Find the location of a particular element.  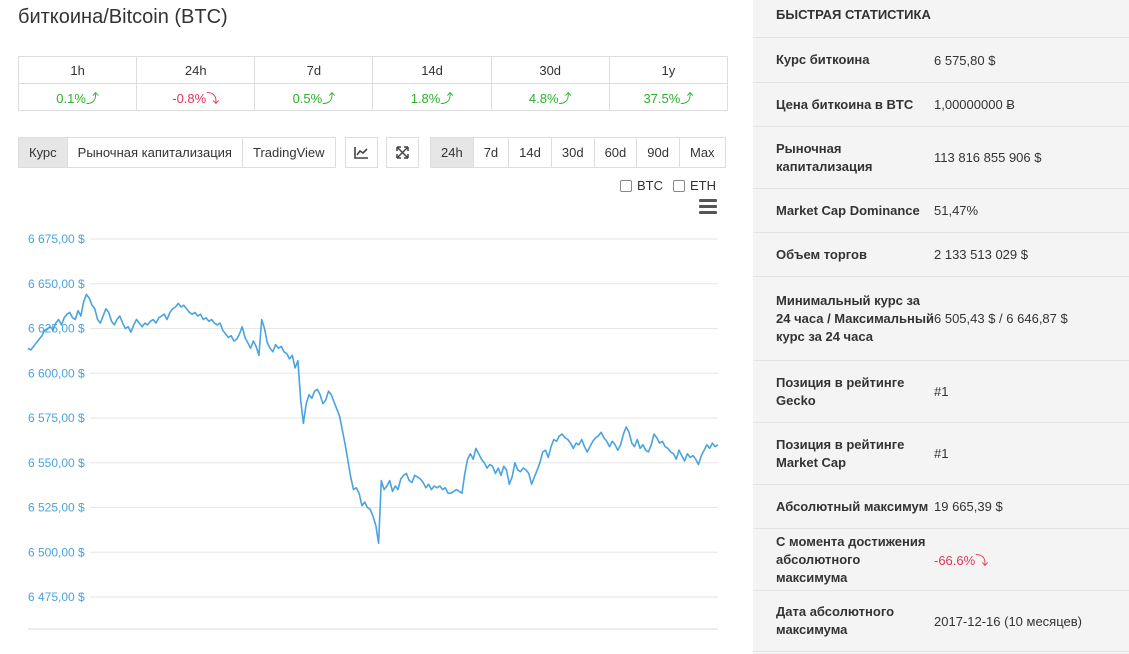

quick-stats-title: БЫСТРАЯ СТАТИСТИКА is located at coordinates (941, 19).